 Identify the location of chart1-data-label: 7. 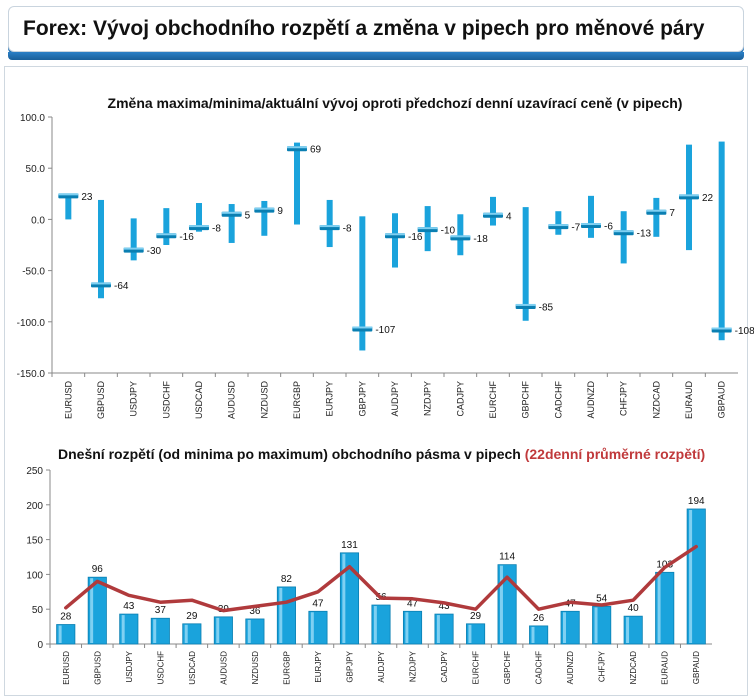
(672, 213).